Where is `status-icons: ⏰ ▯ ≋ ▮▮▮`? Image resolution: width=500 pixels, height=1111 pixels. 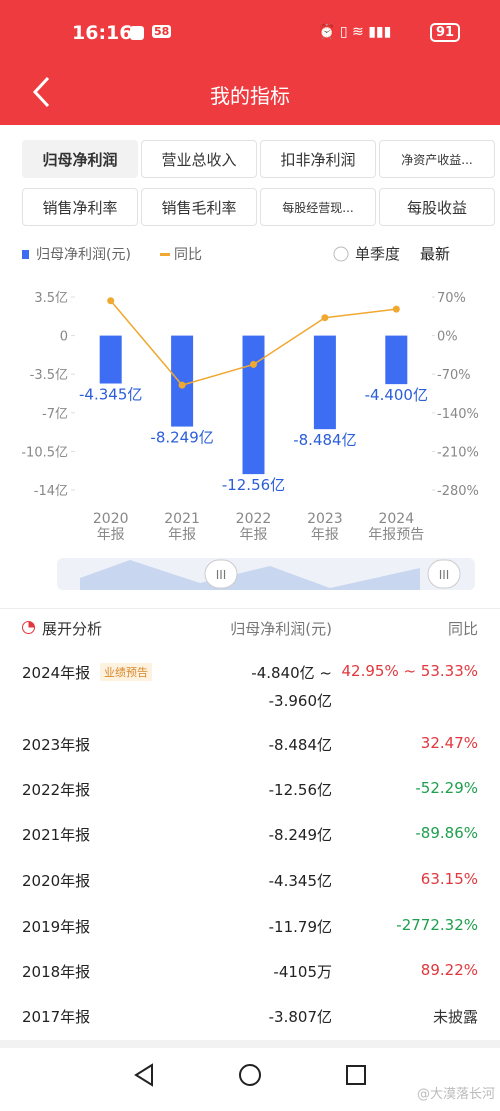 status-icons: ⏰ ▯ ≋ ▮▮▮ is located at coordinates (355, 32).